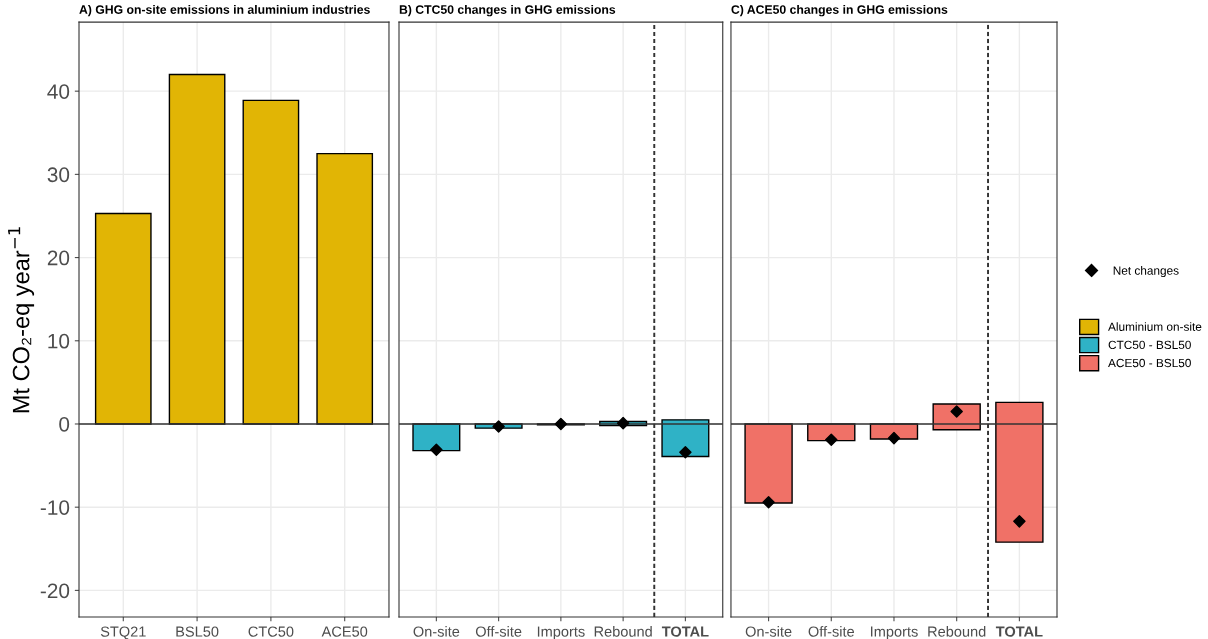 This screenshot has width=1208, height=639. I want to click on legend-label: Net changes, so click(1146, 272).